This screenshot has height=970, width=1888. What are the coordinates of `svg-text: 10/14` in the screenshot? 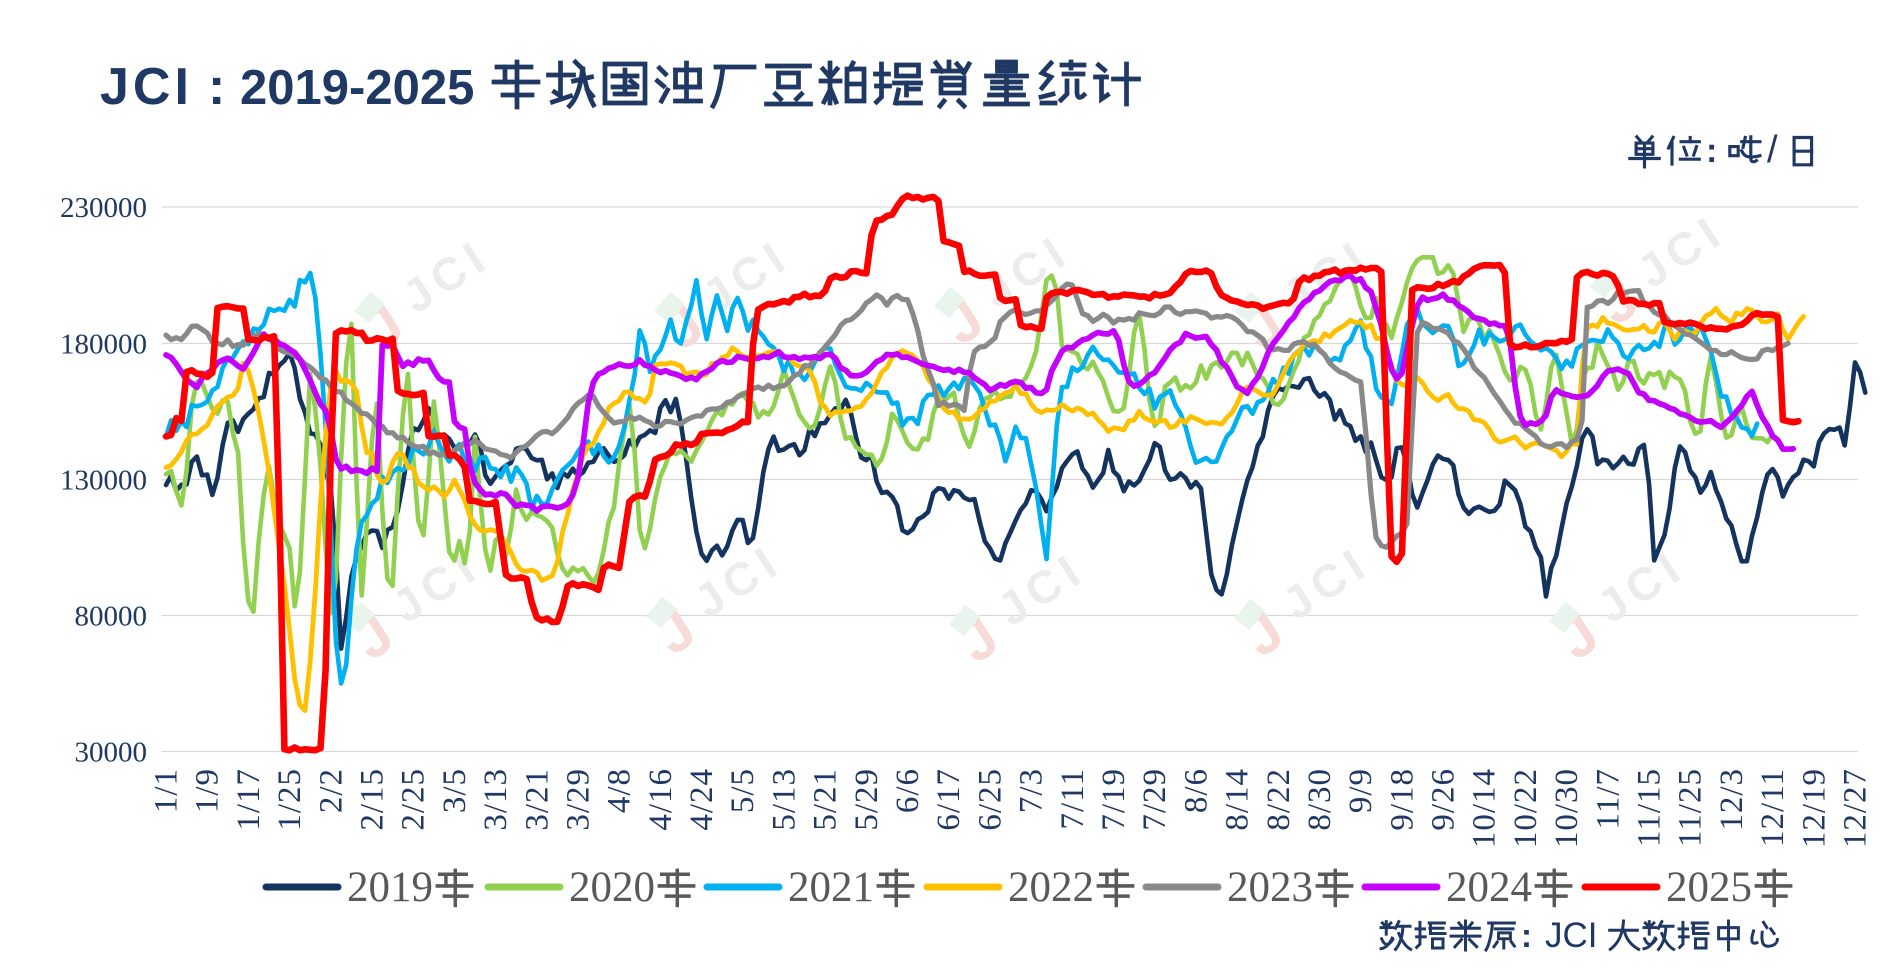 It's located at (1485, 808).